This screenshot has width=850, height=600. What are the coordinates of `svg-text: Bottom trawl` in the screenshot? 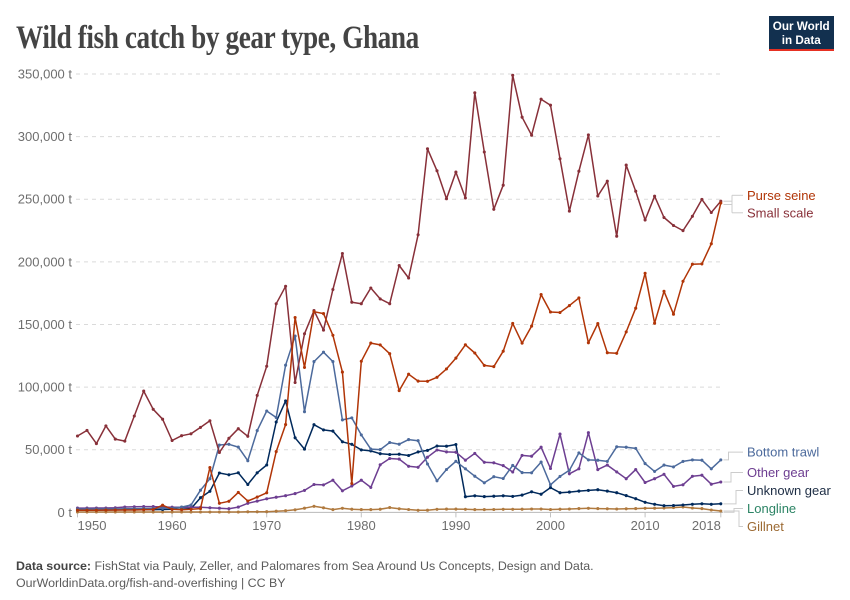 It's located at (783, 452).